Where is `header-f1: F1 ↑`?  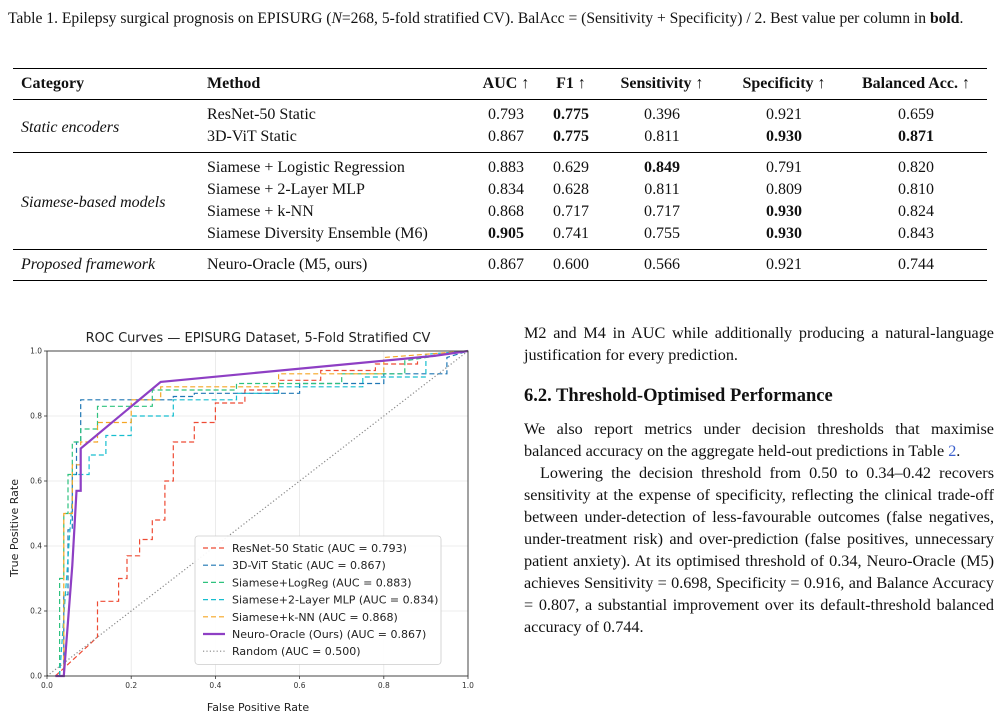 header-f1: F1 ↑ is located at coordinates (571, 83).